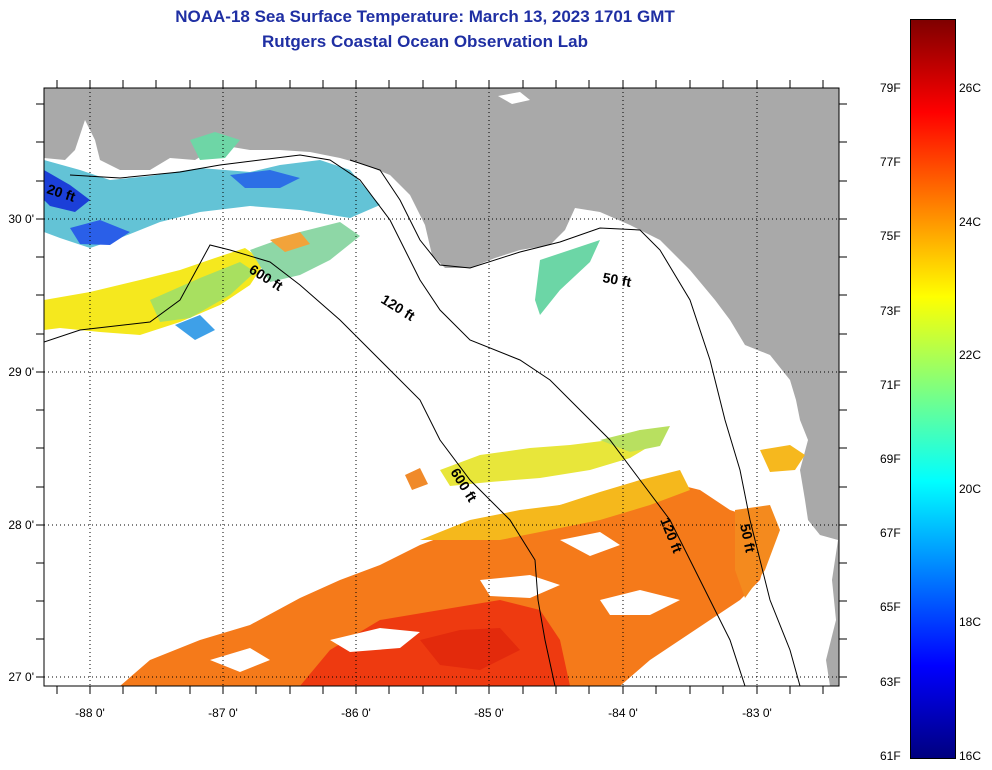  I want to click on colorbar-c-label: 16C, so click(970, 756).